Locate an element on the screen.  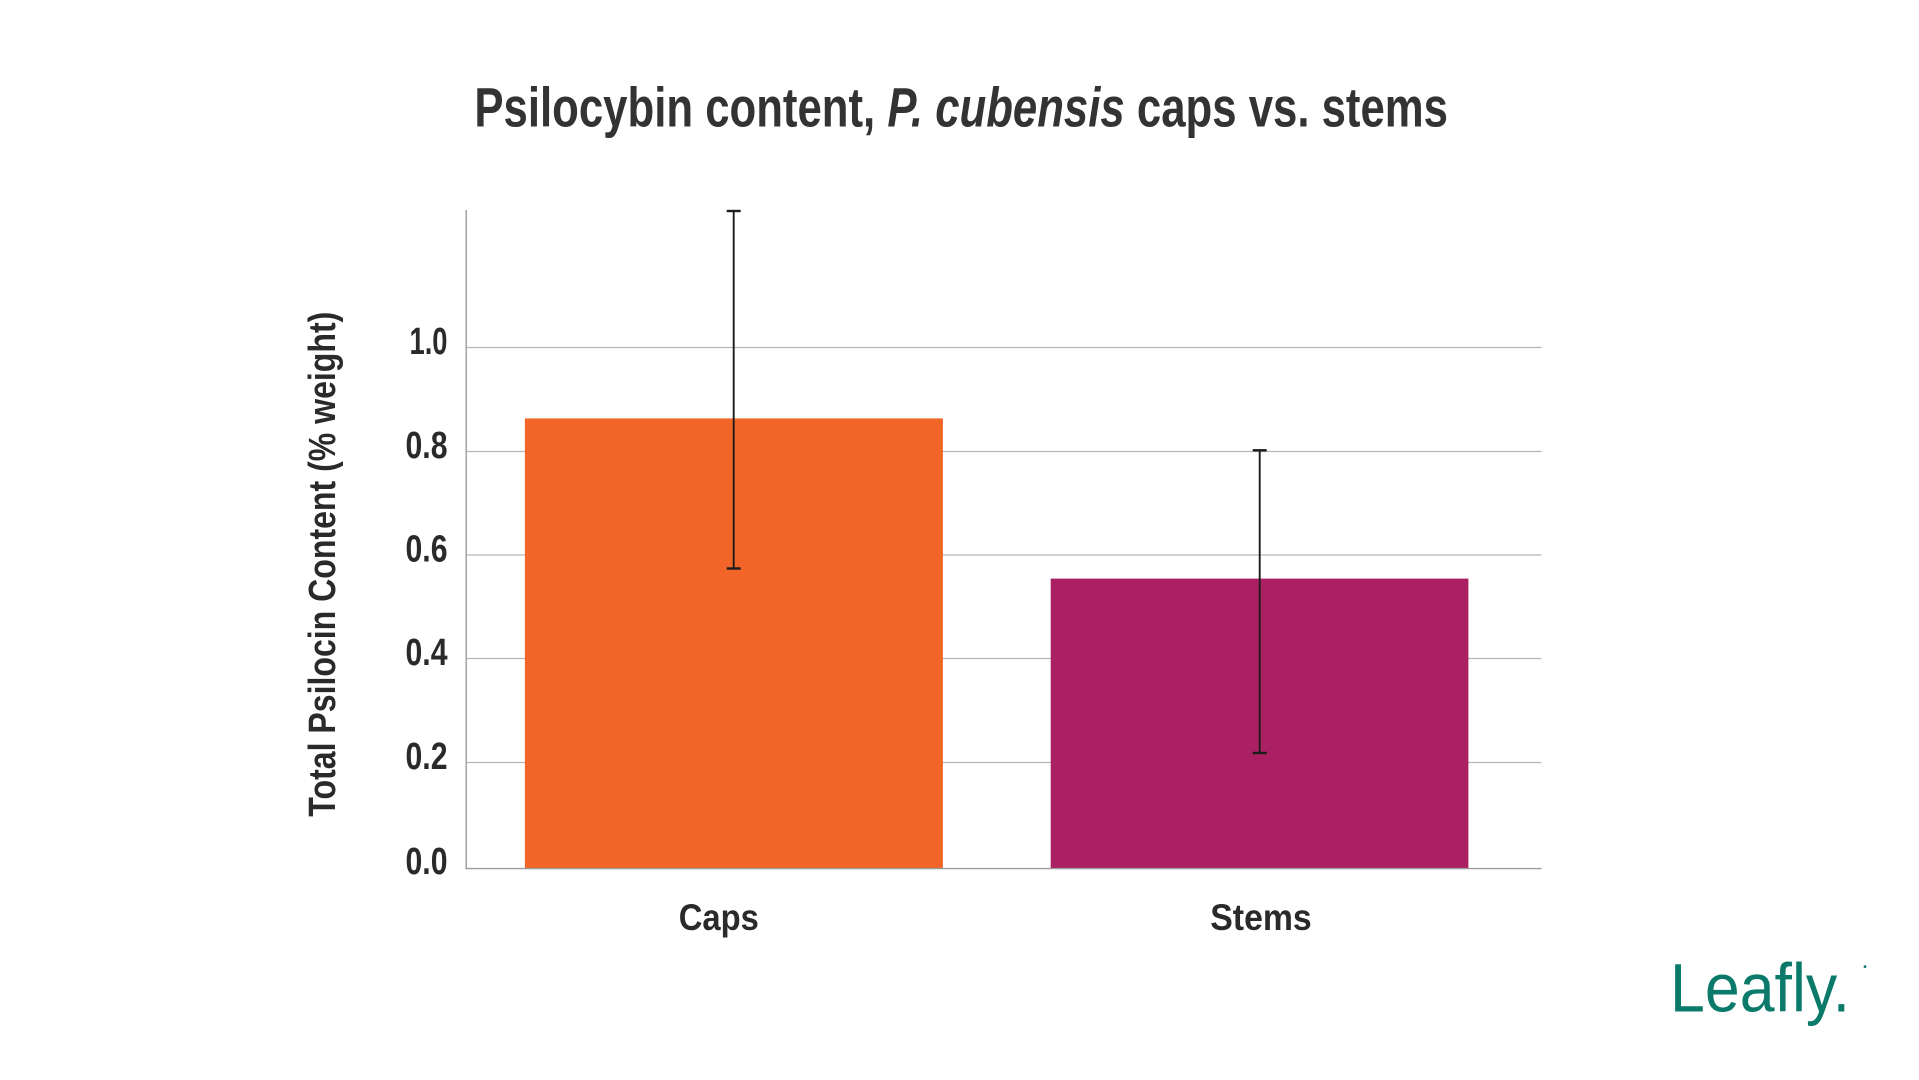
svg-text: caps vs. stems is located at coordinates (1292, 107).